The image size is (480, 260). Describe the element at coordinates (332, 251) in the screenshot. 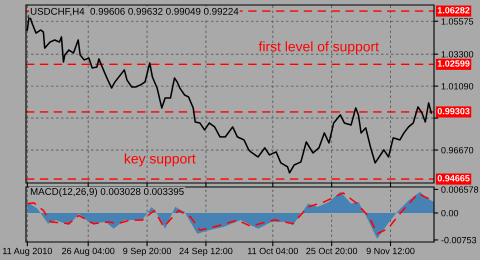

I see `x-tick-label: 25 Oct 20:00` at that location.